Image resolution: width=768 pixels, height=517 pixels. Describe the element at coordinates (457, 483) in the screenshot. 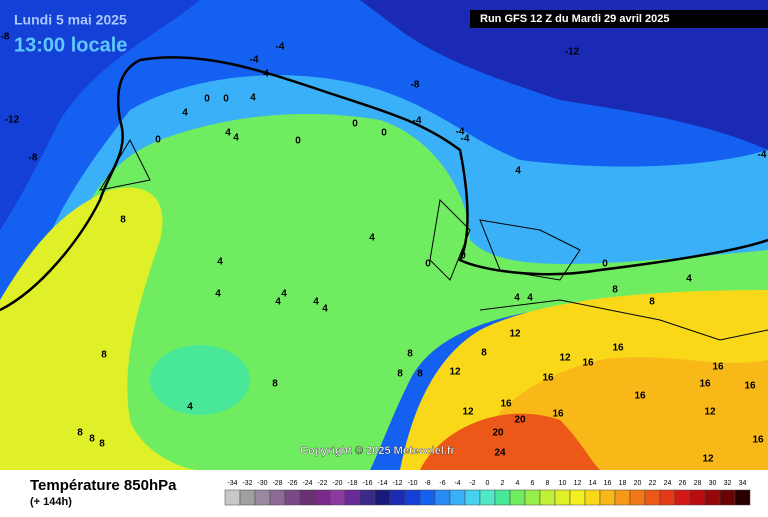

I see `scale-label: -4` at that location.